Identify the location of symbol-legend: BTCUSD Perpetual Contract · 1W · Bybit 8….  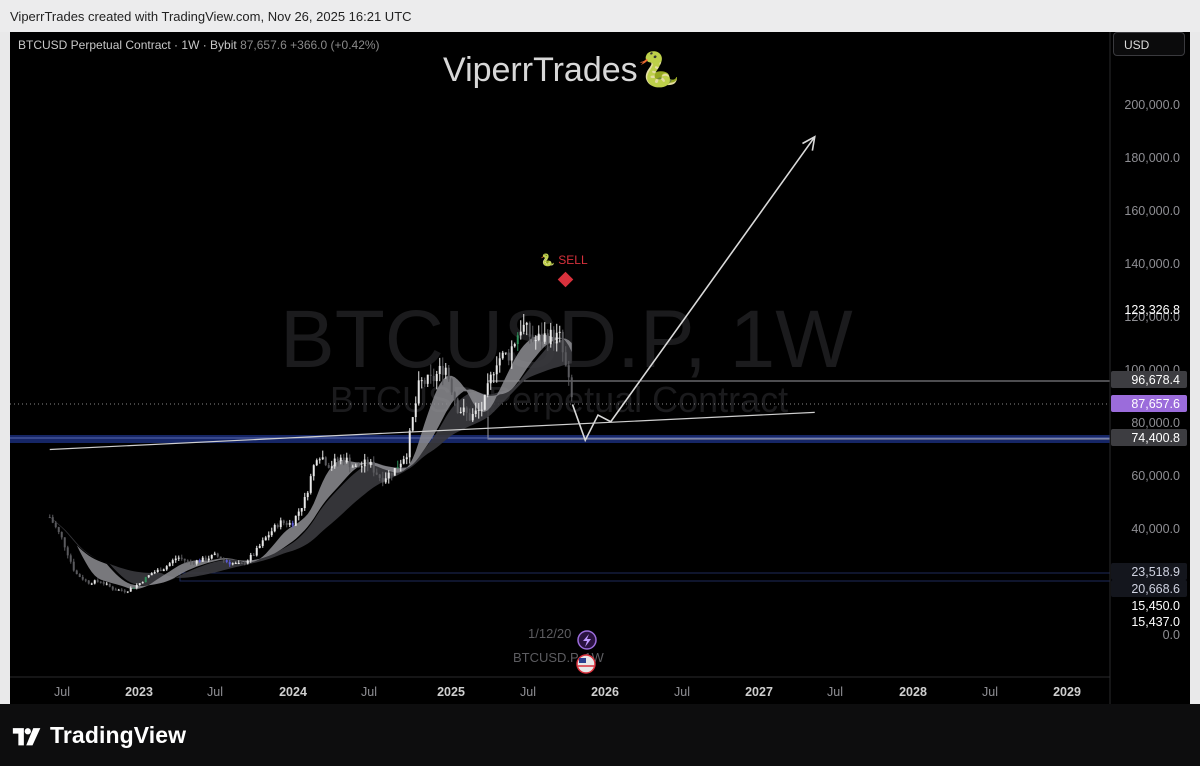
(199, 45).